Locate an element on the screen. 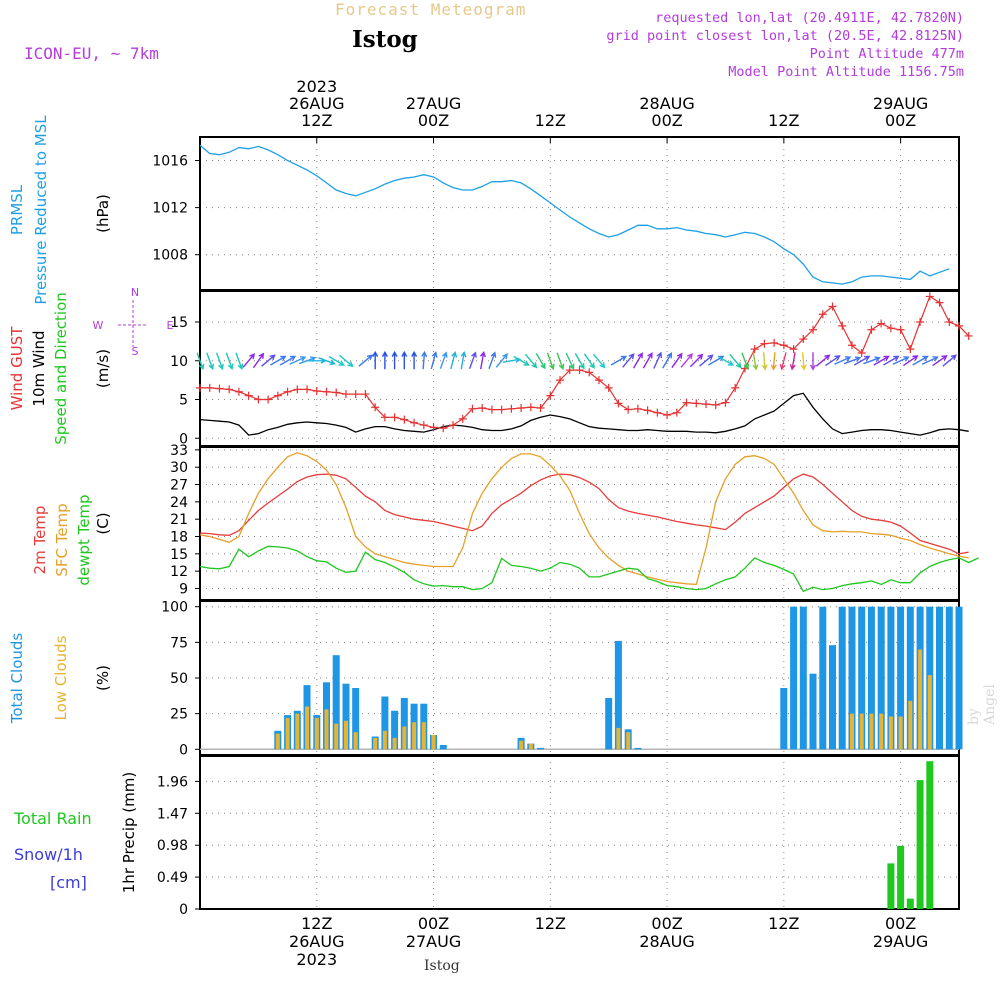 The width and height of the screenshot is (1000, 1000). y-tick-label: 1012 is located at coordinates (170, 209).